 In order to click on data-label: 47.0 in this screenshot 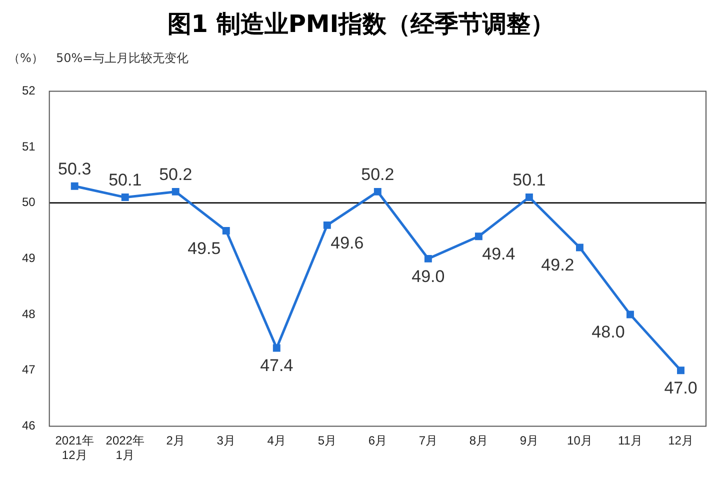, I will do `click(681, 388)`.